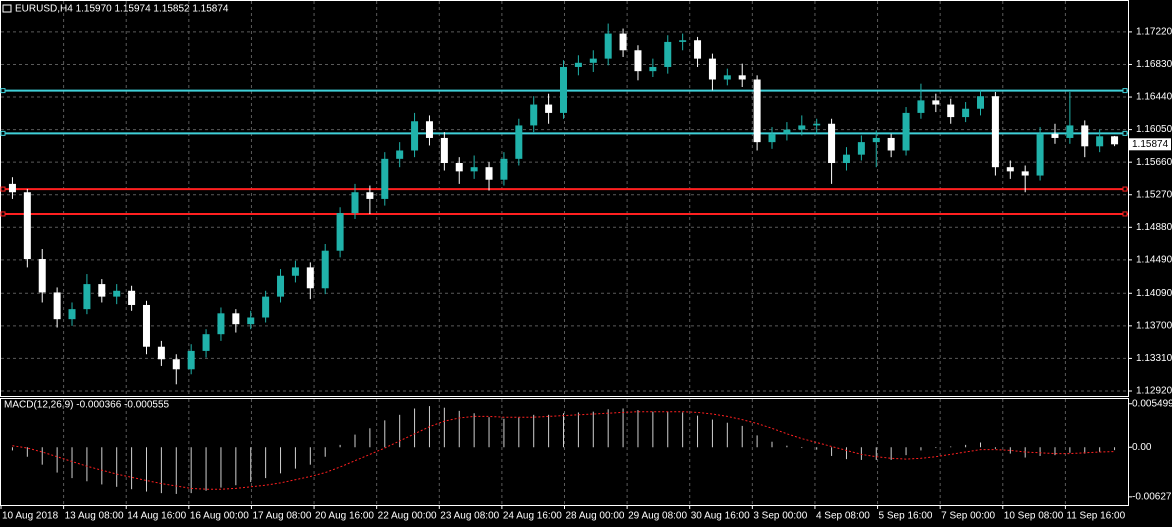 The image size is (1172, 527). I want to click on x-tick-label: 28 Aug 00:00, so click(595, 516).